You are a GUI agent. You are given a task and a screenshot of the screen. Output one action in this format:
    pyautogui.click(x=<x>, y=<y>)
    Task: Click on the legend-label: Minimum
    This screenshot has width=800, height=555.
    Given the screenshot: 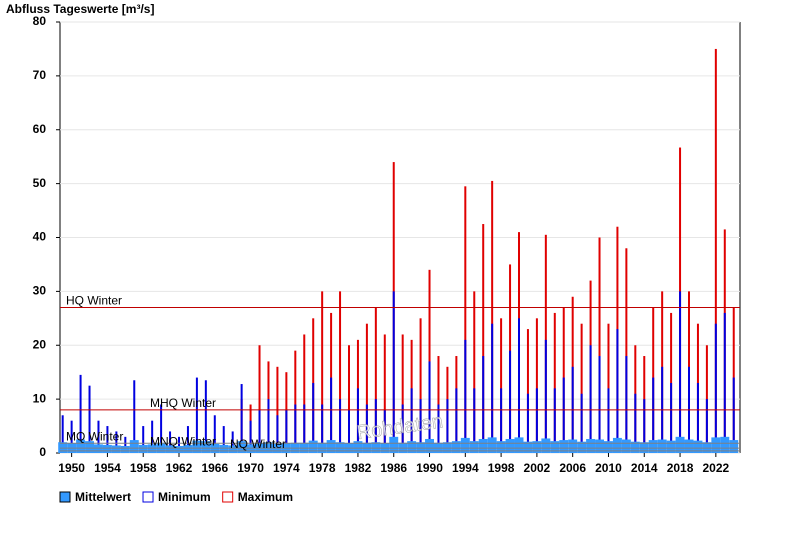 What is the action you would take?
    pyautogui.click(x=184, y=497)
    